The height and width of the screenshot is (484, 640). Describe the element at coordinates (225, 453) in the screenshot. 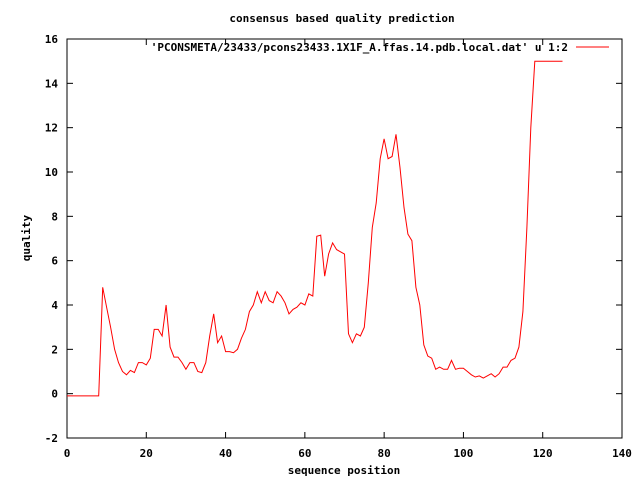

I see `x-tick-label: 40` at that location.